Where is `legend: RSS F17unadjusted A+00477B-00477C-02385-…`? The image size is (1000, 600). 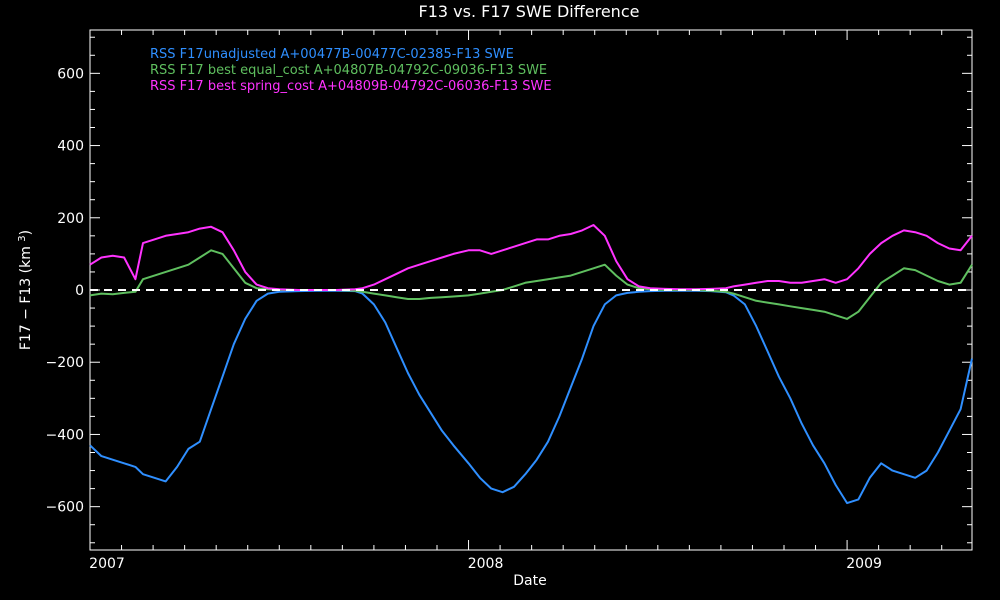 legend: RSS F17unadjusted A+00477B-00477C-02385-… is located at coordinates (351, 70).